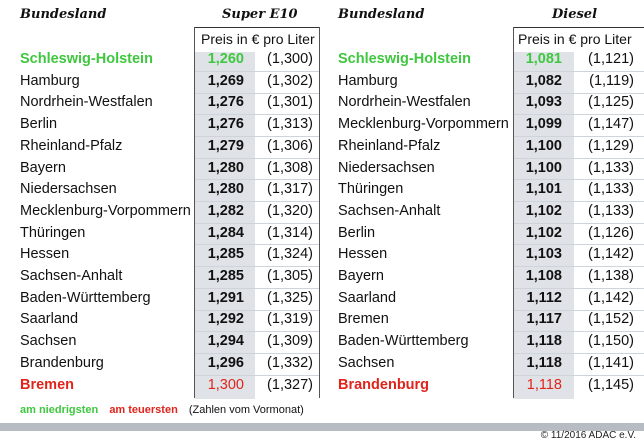 This screenshot has height=445, width=644. I want to click on previous-month-price: (1,308), so click(290, 167).